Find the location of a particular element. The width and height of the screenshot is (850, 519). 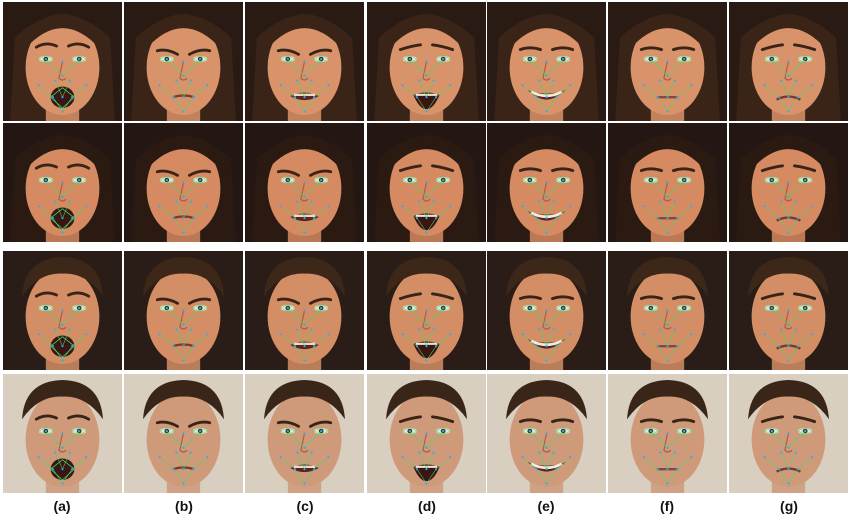

face-man-1-sad is located at coordinates (788, 310).